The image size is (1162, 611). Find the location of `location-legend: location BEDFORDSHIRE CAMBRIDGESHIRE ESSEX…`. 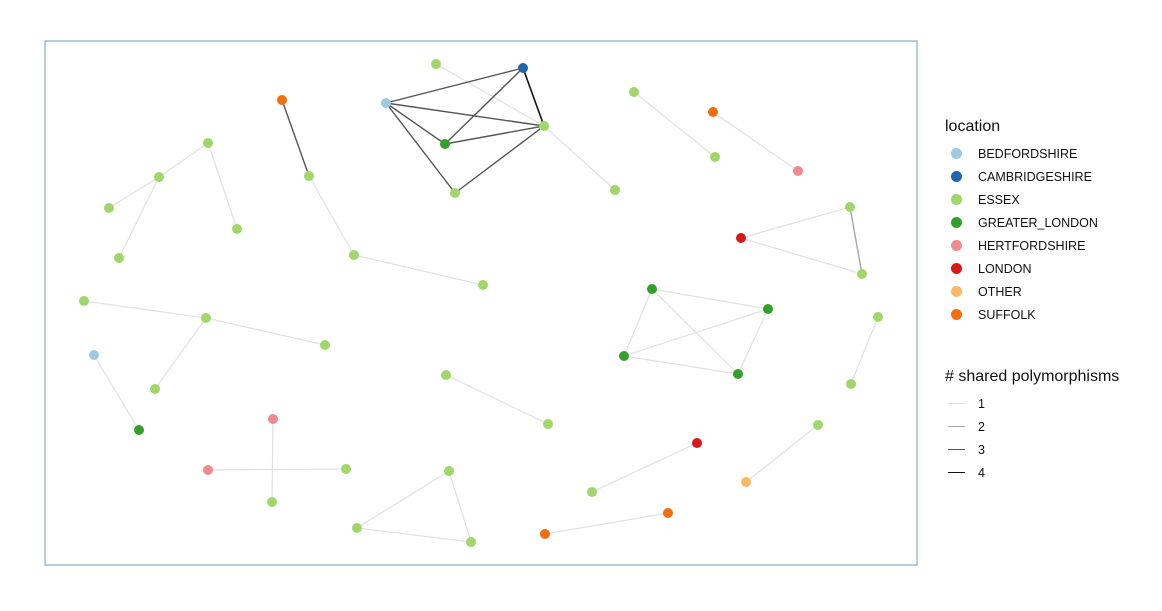

location-legend: location BEDFORDSHIRE CAMBRIDGESHIRE ESSEX… is located at coordinates (1021, 222).